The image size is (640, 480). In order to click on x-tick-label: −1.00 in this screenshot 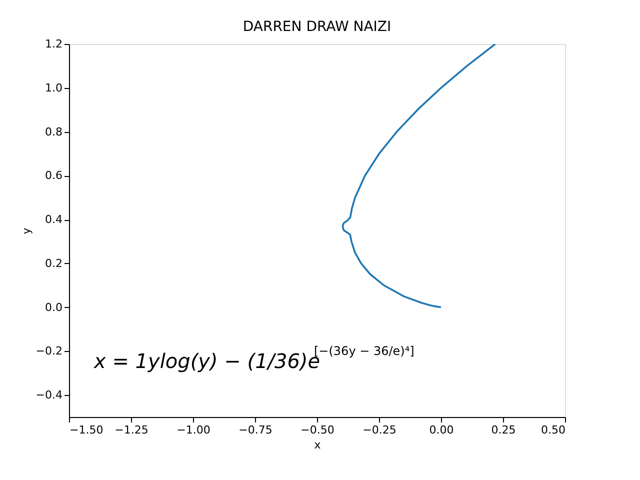, I will do `click(193, 430)`.